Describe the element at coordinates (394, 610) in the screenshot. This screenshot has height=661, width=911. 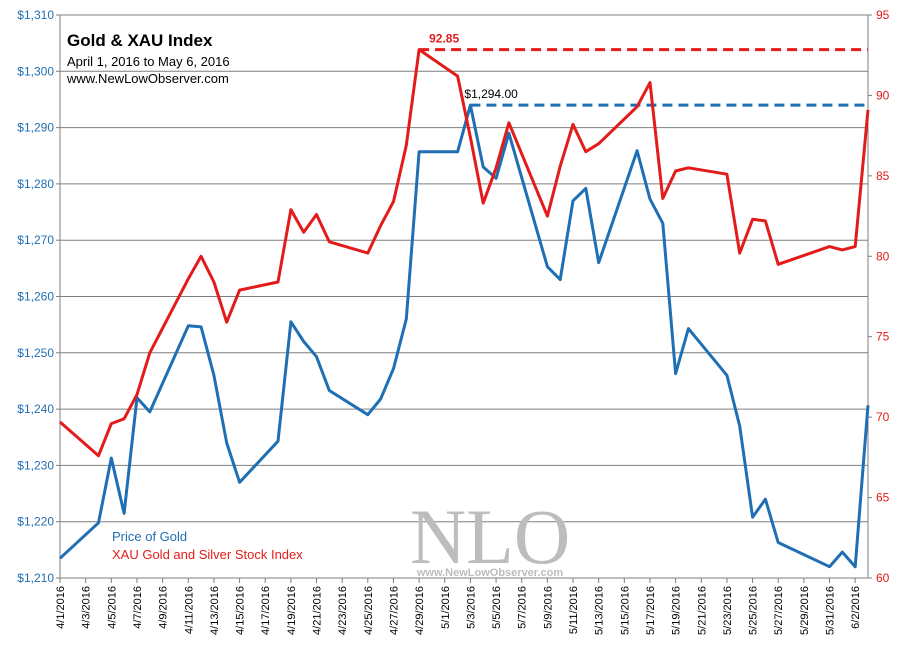
I see `x-tick-label: 4/27/2016` at that location.